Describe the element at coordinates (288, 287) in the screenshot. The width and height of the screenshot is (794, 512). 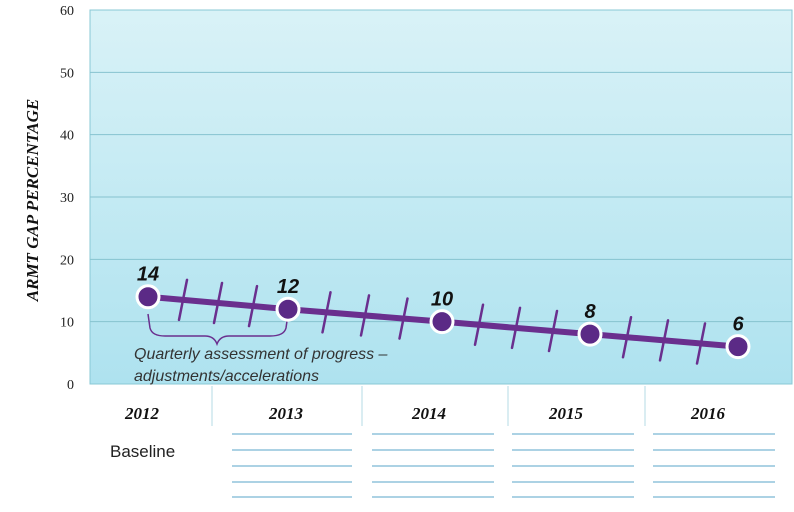
I see `data-label: 12` at that location.